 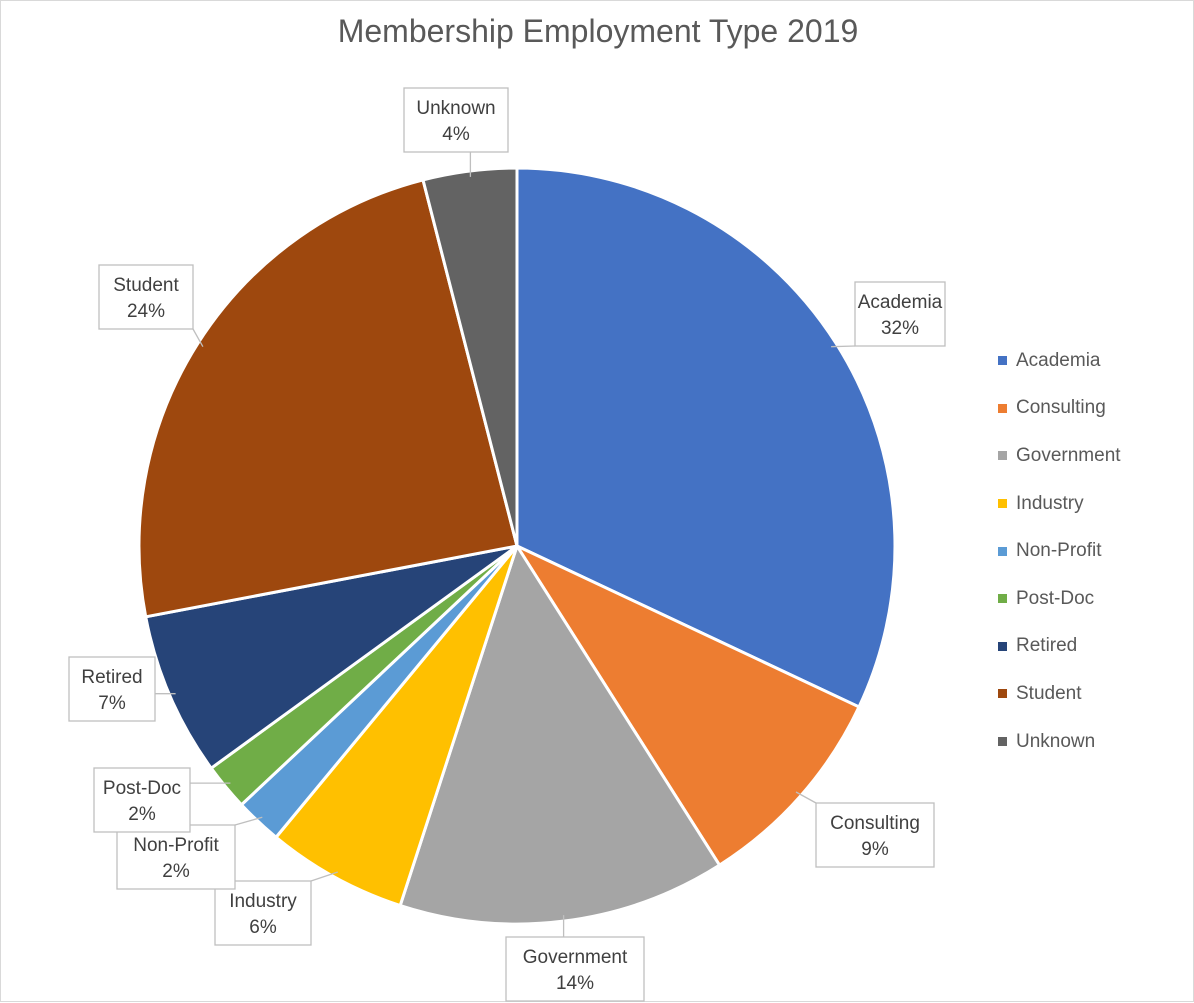 What do you see at coordinates (122, 689) in the screenshot?
I see `data-label-retired: Retired 7%` at bounding box center [122, 689].